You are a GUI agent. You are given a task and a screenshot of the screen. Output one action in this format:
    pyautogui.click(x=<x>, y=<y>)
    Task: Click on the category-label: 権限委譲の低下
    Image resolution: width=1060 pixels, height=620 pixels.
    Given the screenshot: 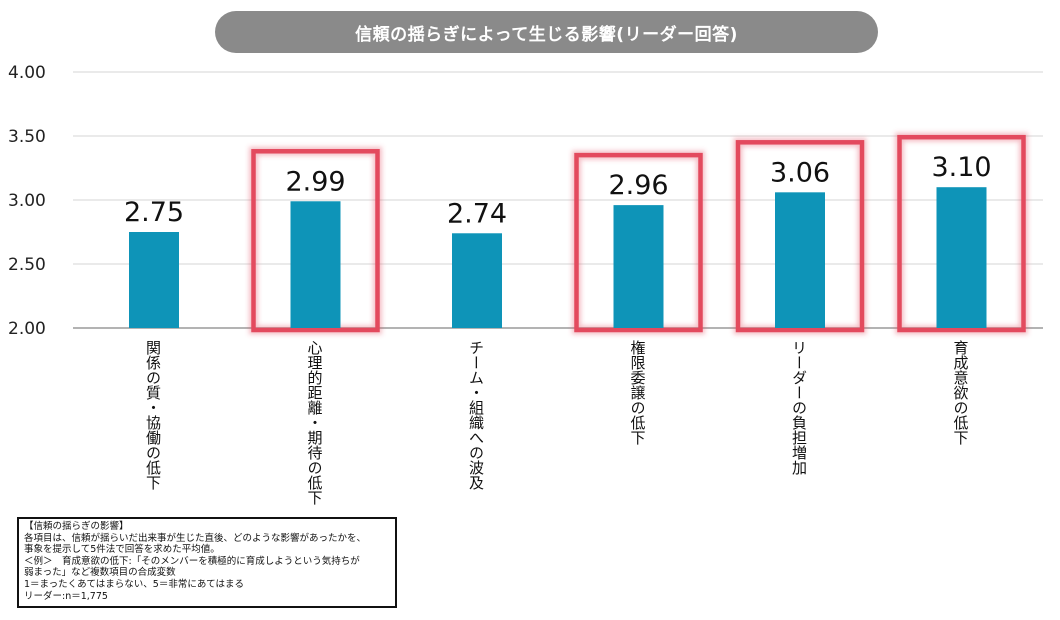 What is the action you would take?
    pyautogui.click(x=637, y=392)
    